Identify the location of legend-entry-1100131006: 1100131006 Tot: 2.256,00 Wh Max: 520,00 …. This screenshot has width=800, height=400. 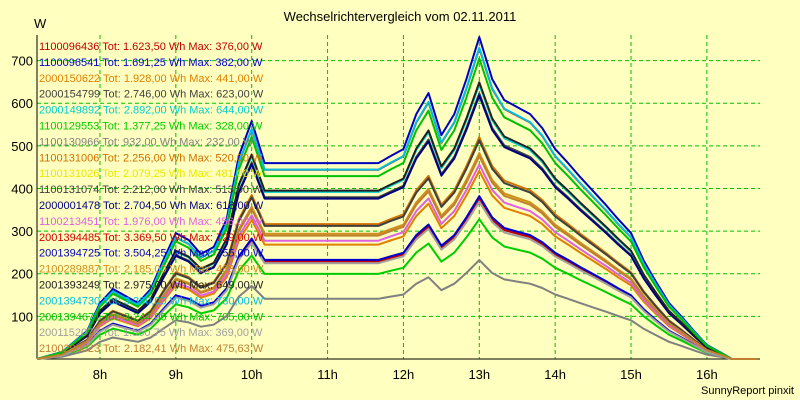
(151, 158).